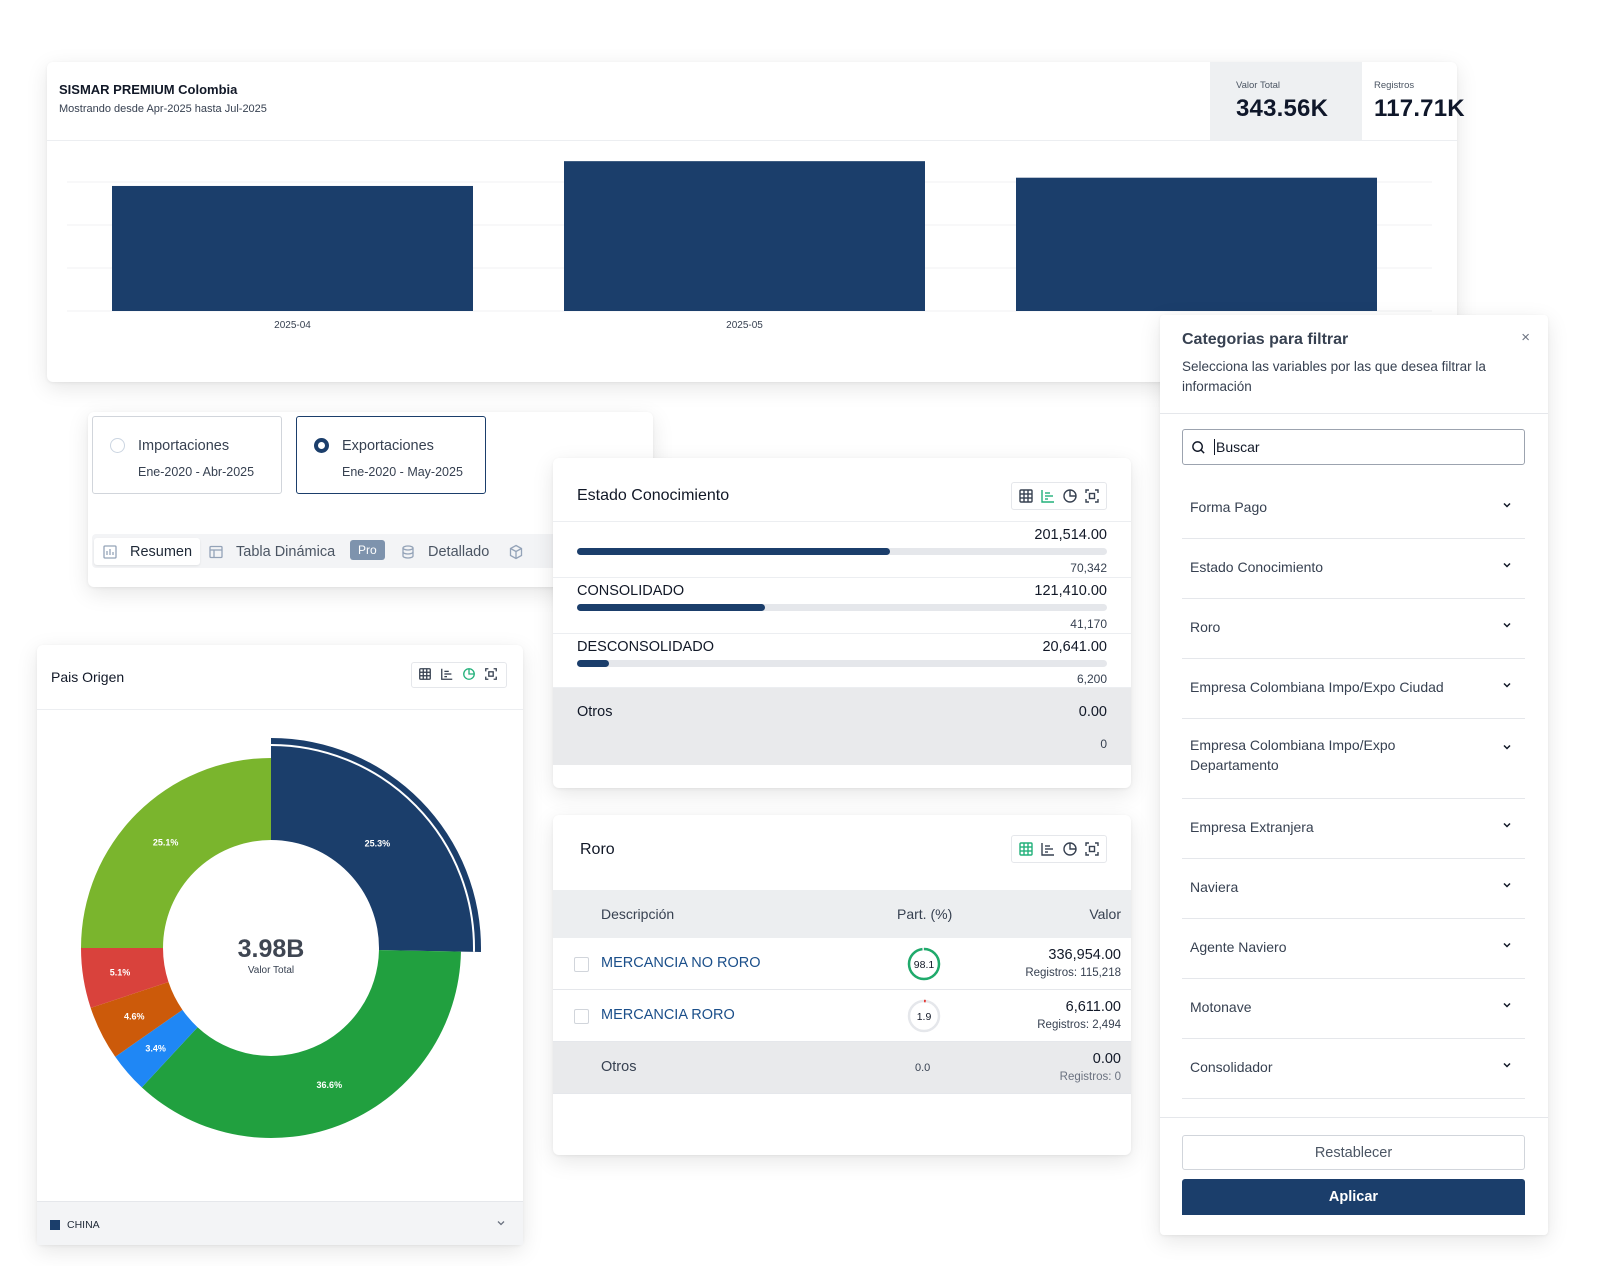 The image size is (1603, 1266). What do you see at coordinates (444, 551) in the screenshot?
I see `tab-detallado: Detallado` at bounding box center [444, 551].